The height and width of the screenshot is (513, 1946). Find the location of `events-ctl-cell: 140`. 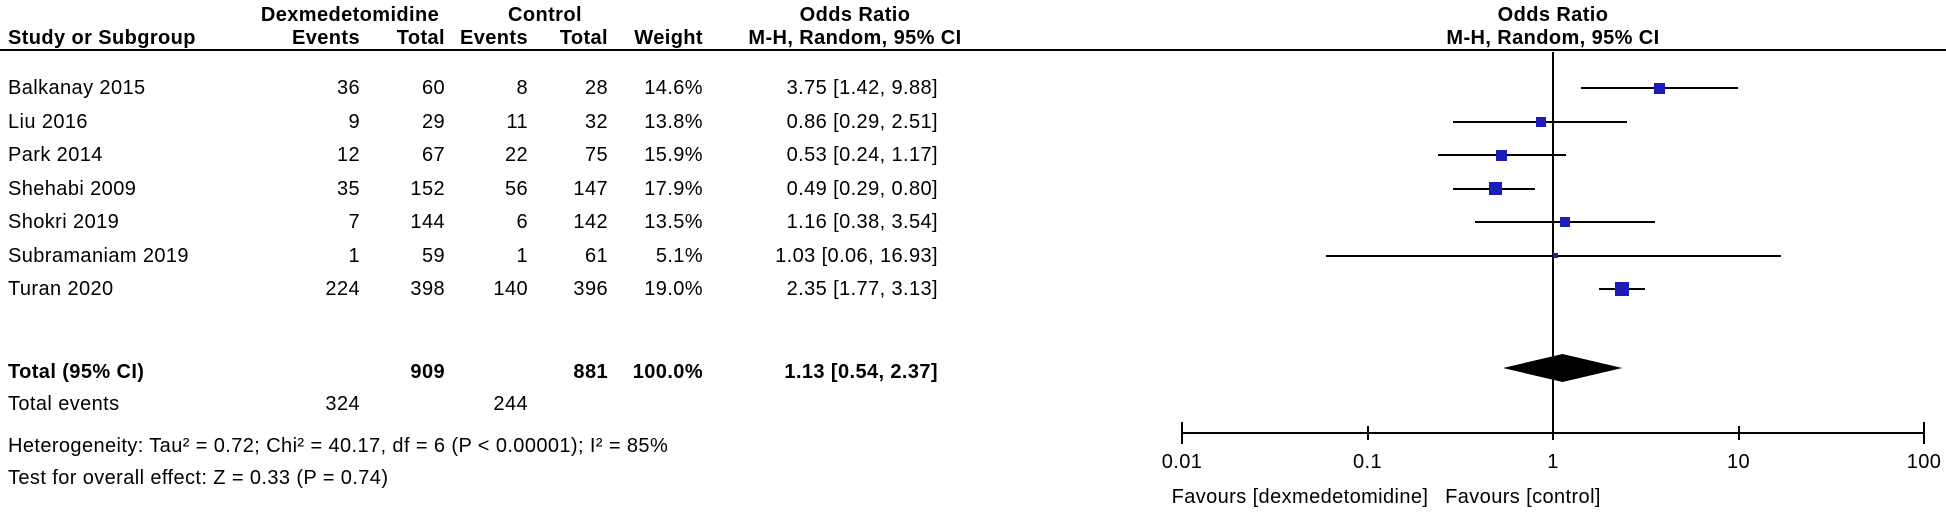

events-ctl-cell: 140 is located at coordinates (510, 289).